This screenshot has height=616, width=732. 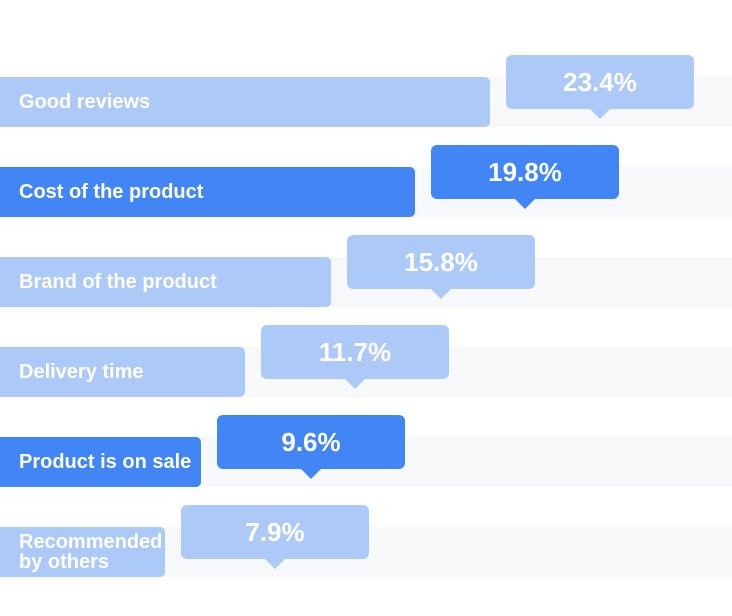 I want to click on bar: Recommended by others, so click(x=82, y=552).